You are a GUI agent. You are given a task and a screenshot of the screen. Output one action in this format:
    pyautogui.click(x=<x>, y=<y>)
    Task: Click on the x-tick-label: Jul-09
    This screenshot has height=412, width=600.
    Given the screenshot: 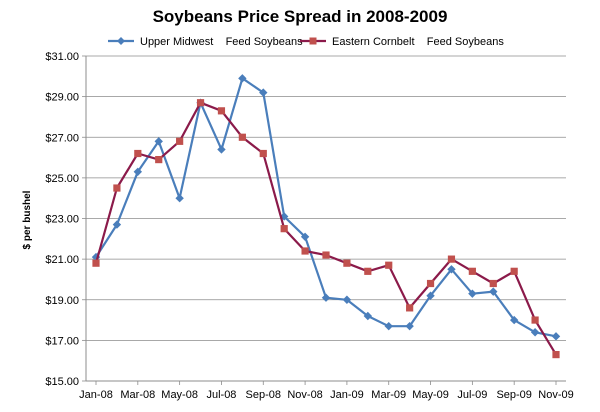 What is the action you would take?
    pyautogui.click(x=472, y=395)
    